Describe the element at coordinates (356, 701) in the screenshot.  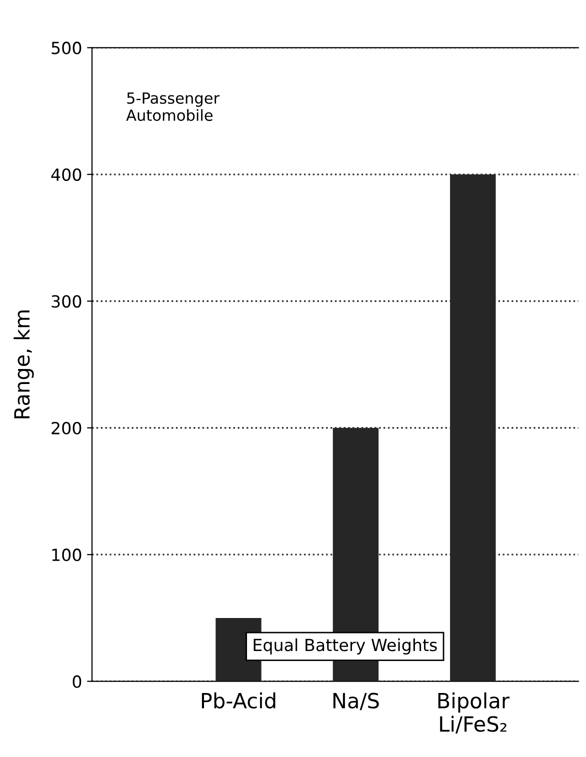
I see `x-tick-label: Na/S` at that location.